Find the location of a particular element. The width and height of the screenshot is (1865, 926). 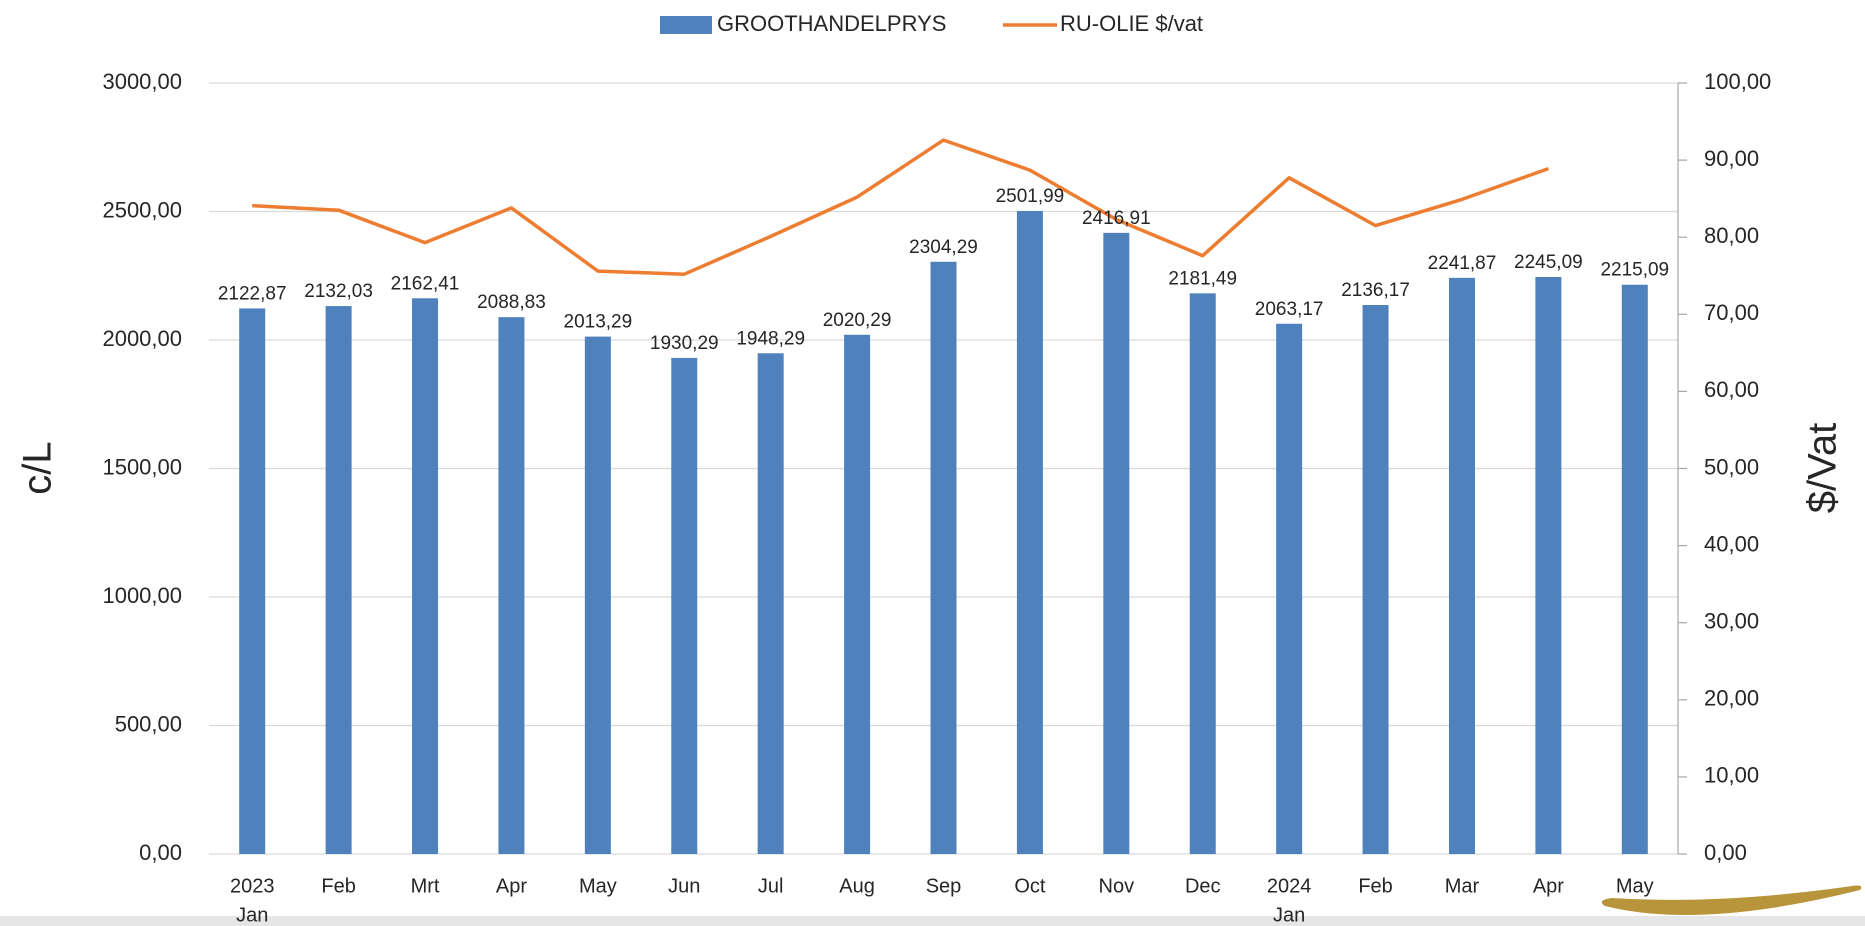

y2-tick-label: 20,00 is located at coordinates (1731, 698).